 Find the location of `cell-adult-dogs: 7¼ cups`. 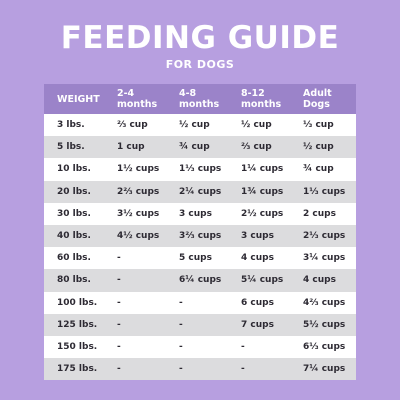

cell-adult-dogs: 7¼ cups is located at coordinates (323, 369).